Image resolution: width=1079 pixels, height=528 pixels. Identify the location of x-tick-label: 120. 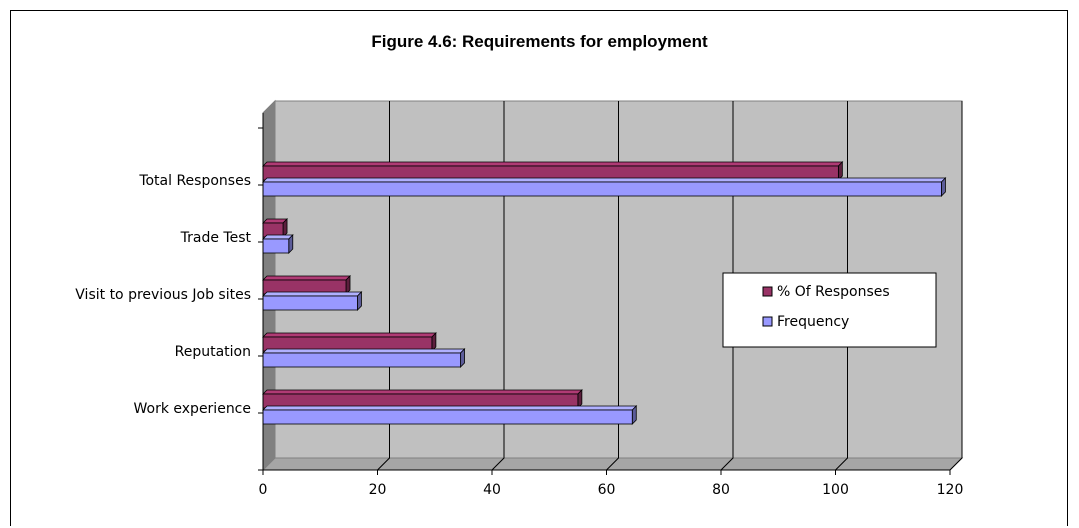
(950, 490).